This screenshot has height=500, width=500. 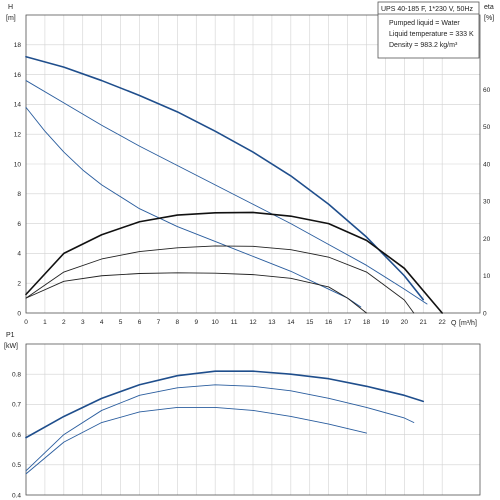 I want to click on x-tick-label: 13, so click(x=272, y=322).